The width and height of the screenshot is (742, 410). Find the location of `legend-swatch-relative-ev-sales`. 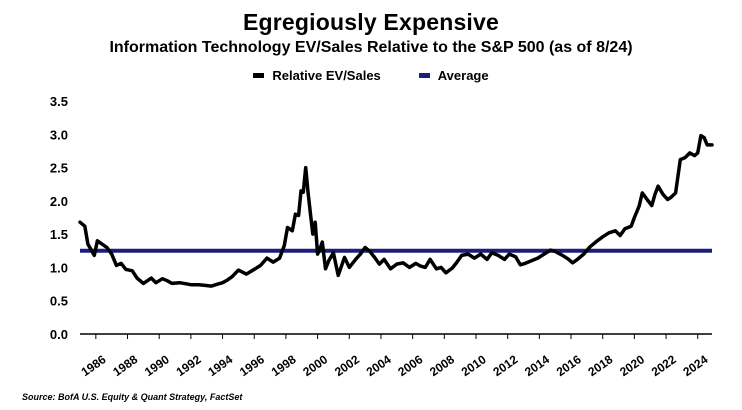

legend-swatch-relative-ev-sales is located at coordinates (259, 75).